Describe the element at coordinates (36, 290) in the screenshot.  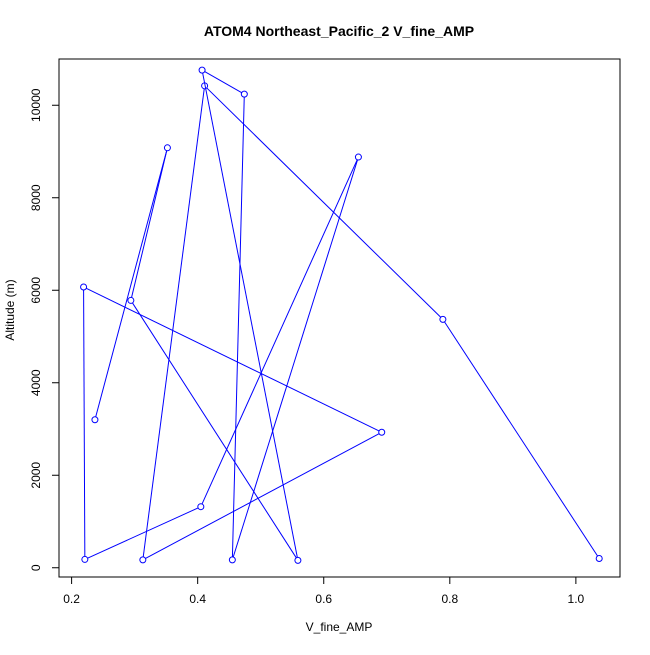
I see `y-tick-label: 6000` at that location.